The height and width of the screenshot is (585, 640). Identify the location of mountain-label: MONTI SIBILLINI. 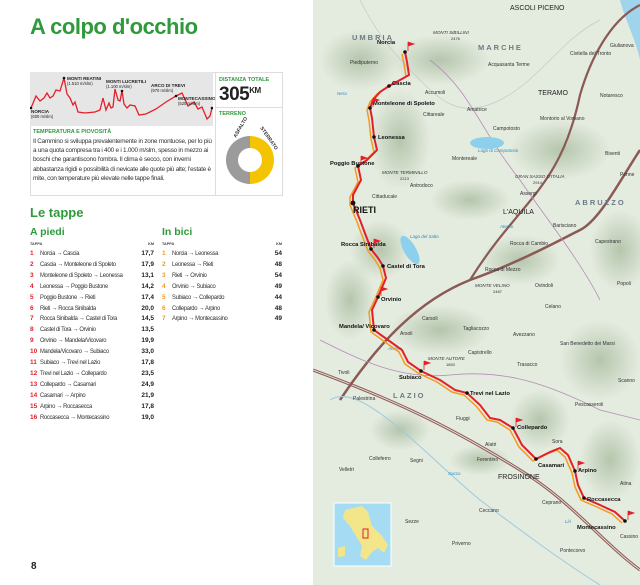
(451, 32).